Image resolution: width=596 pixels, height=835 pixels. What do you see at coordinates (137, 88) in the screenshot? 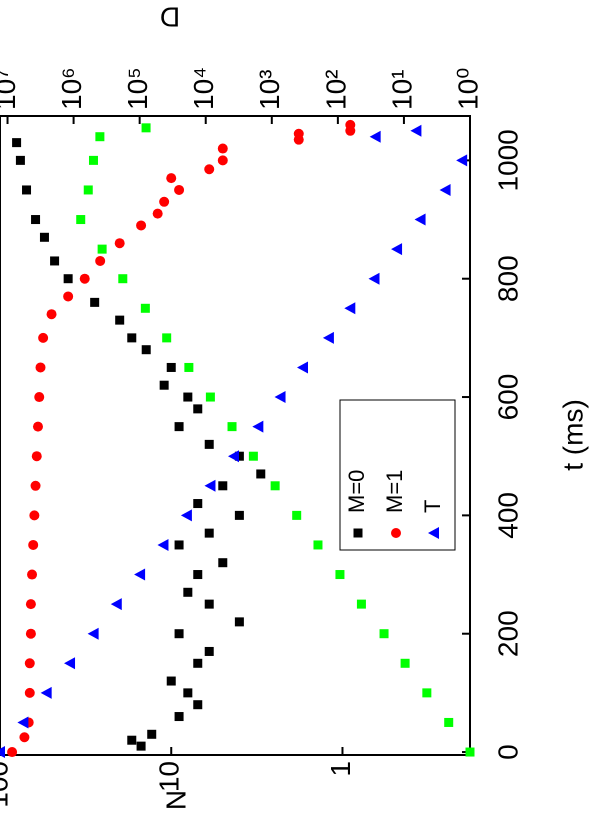
I see `y2-tick-label: 10⁵` at bounding box center [137, 88].